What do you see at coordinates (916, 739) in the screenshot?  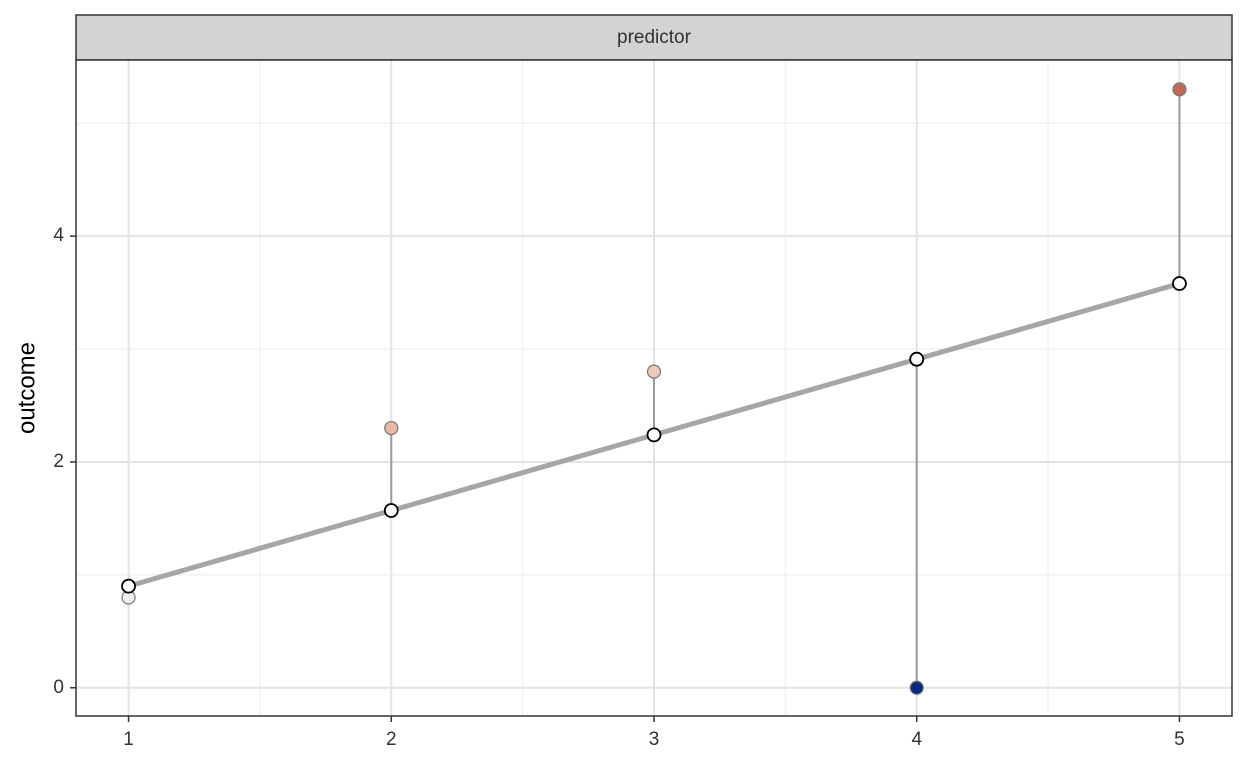 I see `x-tick-label: 4` at bounding box center [916, 739].